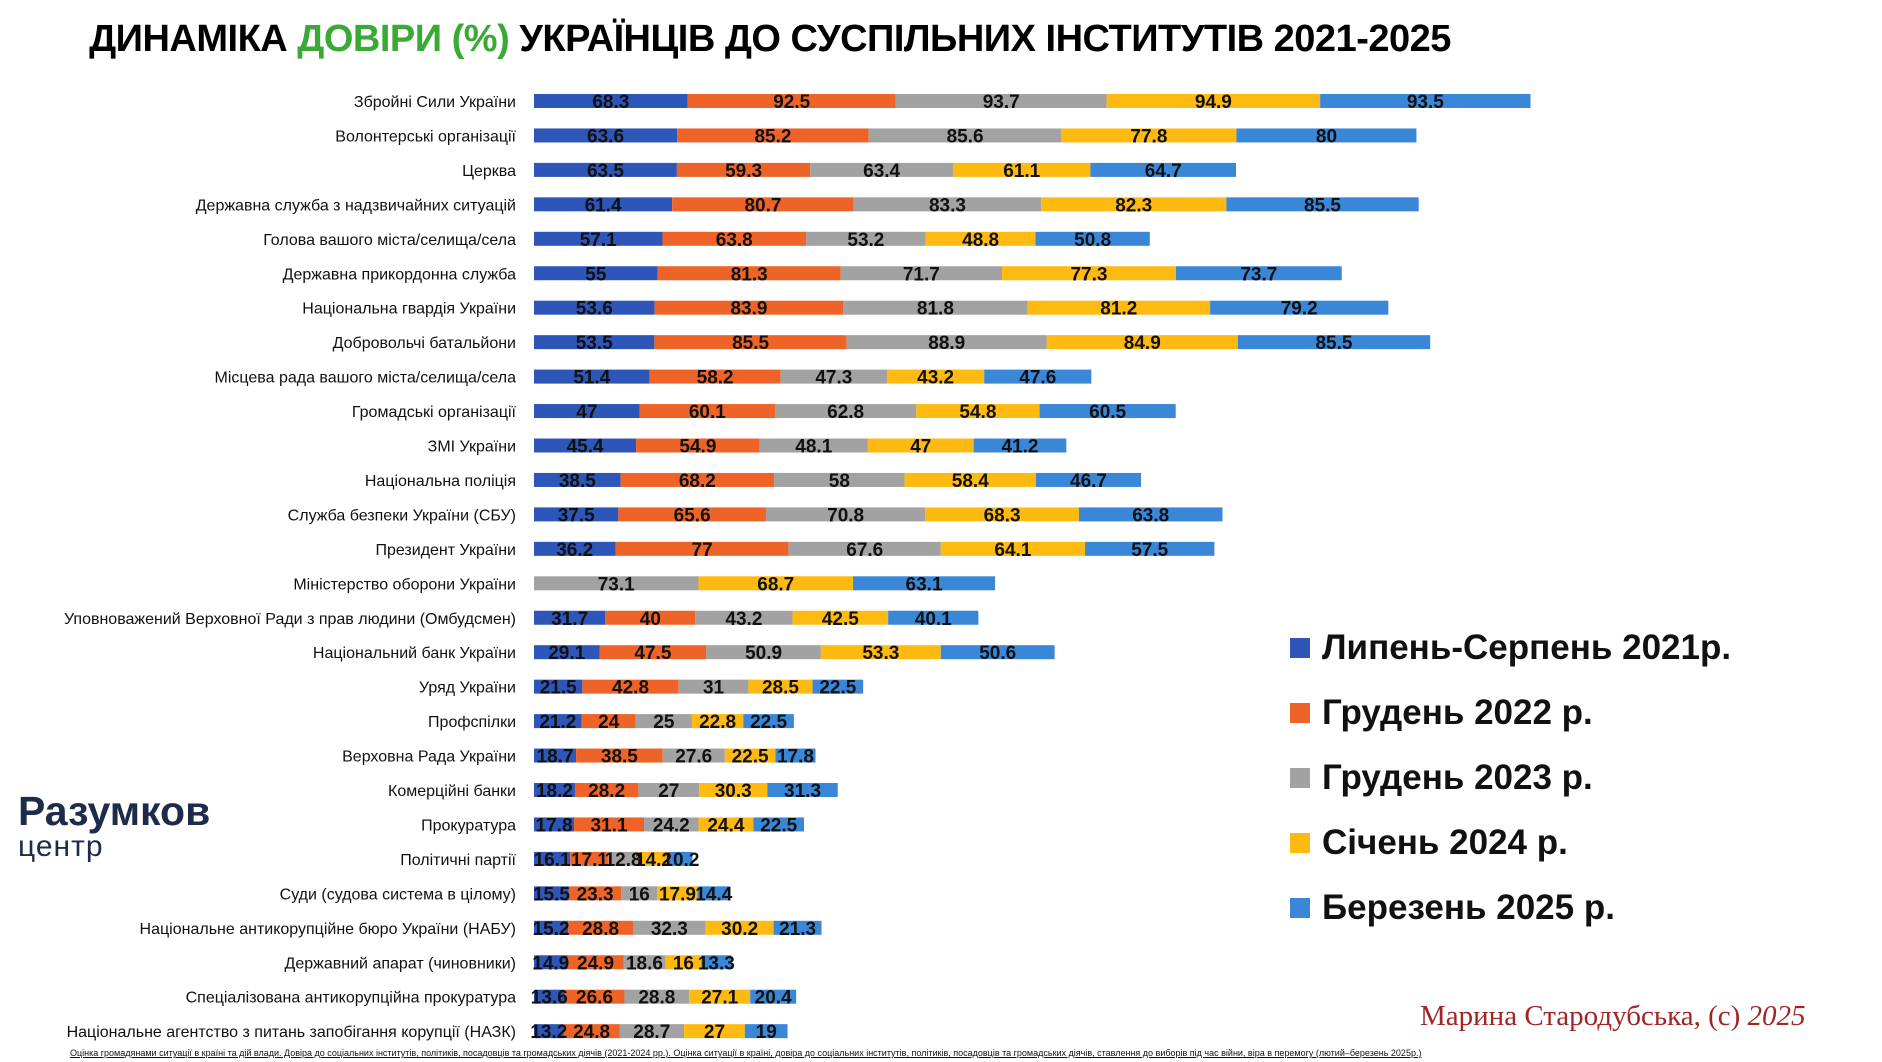  Describe the element at coordinates (445, 550) in the screenshot. I see `category-label: Президент України` at that location.